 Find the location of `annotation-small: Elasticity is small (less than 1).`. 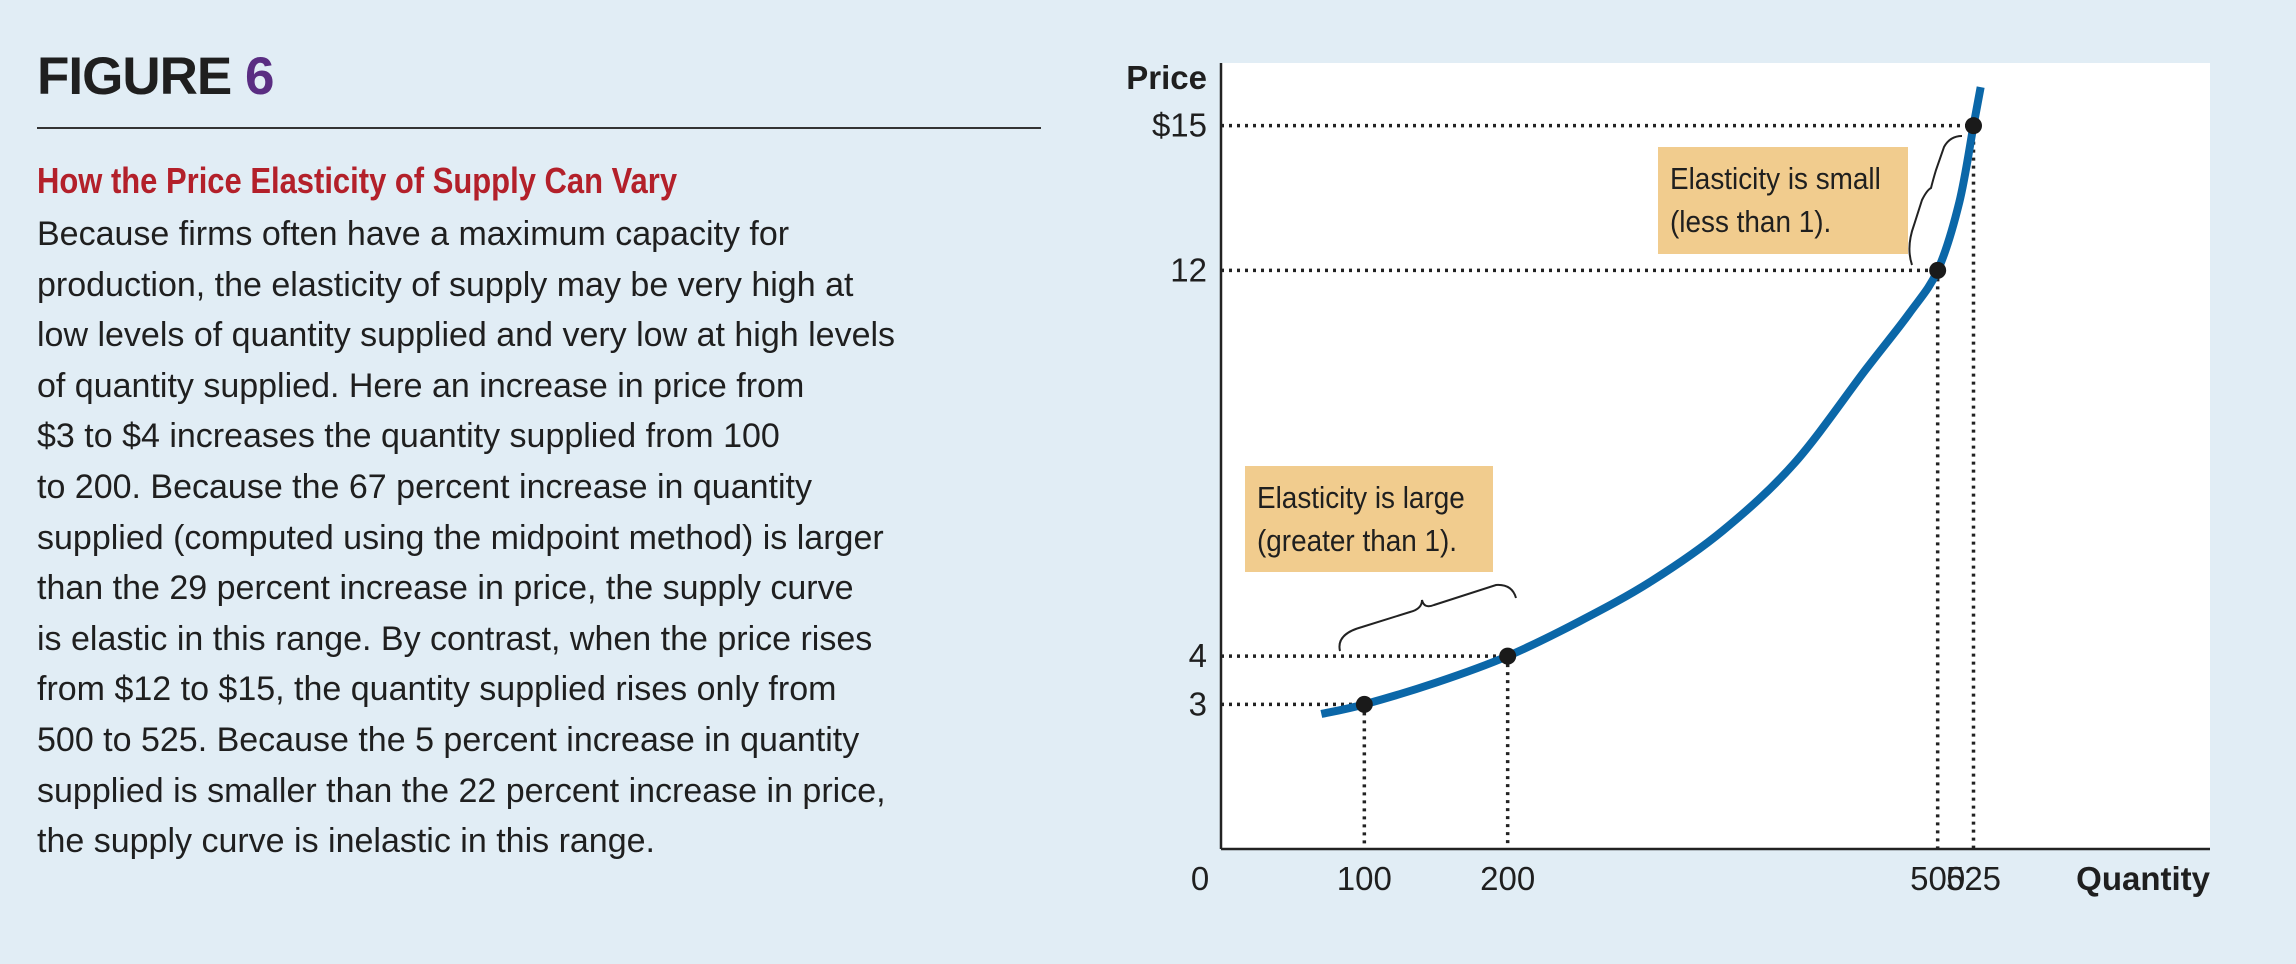

annotation-small: Elasticity is small (less than 1). is located at coordinates (1783, 200).